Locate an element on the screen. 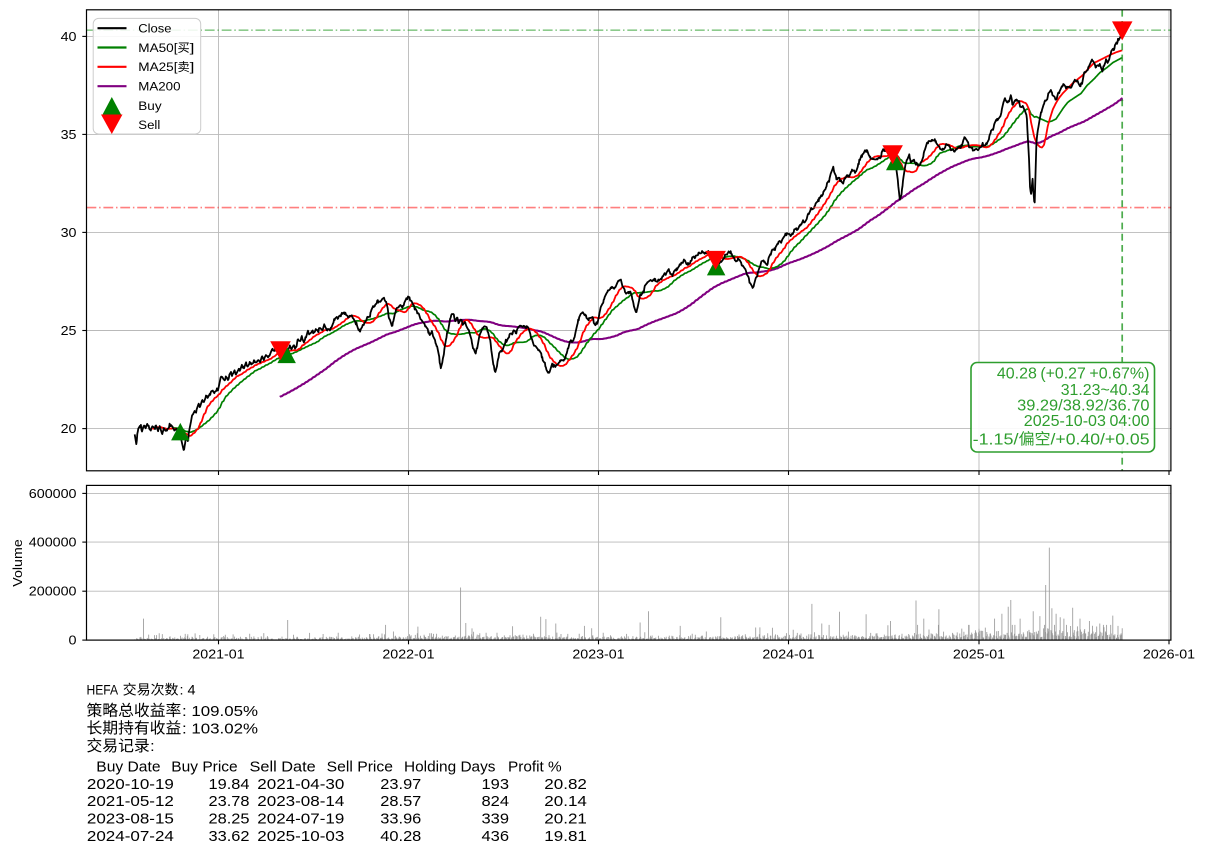 The width and height of the screenshot is (1205, 860). svg-text: 35 is located at coordinates (69, 135).